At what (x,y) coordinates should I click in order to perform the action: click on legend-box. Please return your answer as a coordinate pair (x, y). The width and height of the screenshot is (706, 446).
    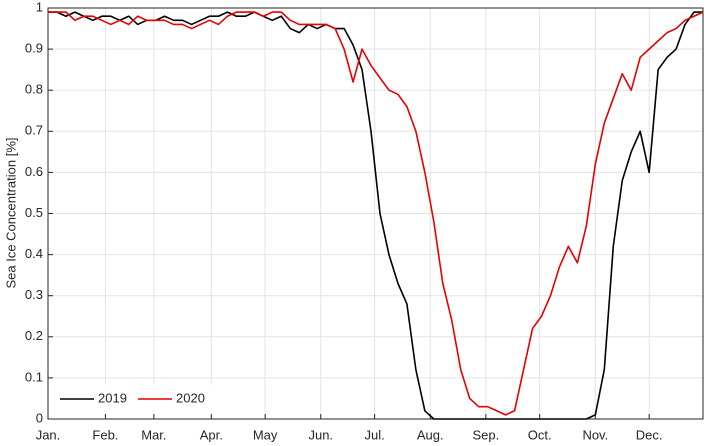
    Looking at the image, I should click on (136, 399).